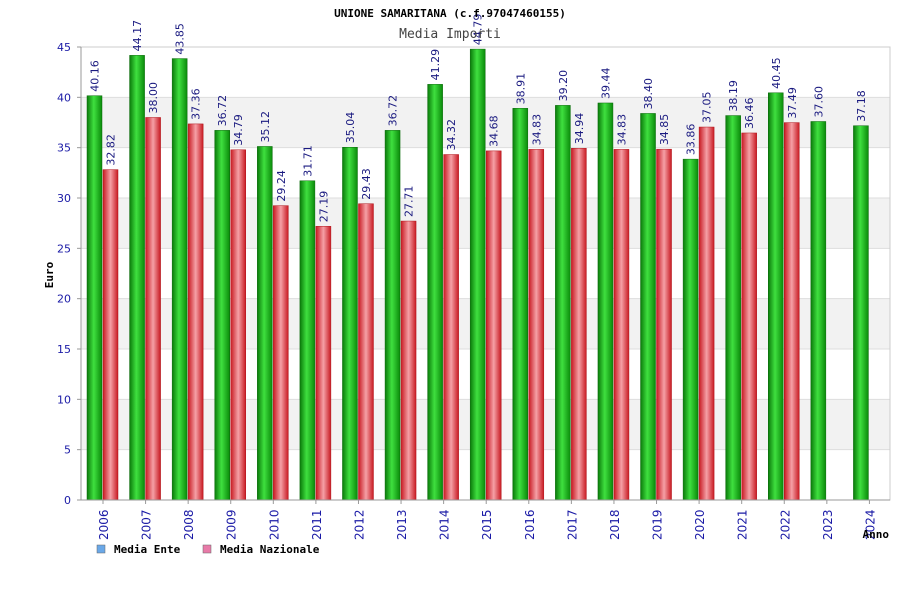 Image resolution: width=900 pixels, height=604 pixels. Describe the element at coordinates (520, 89) in the screenshot. I see `value-label-media-ente-2016: 38.91` at that location.